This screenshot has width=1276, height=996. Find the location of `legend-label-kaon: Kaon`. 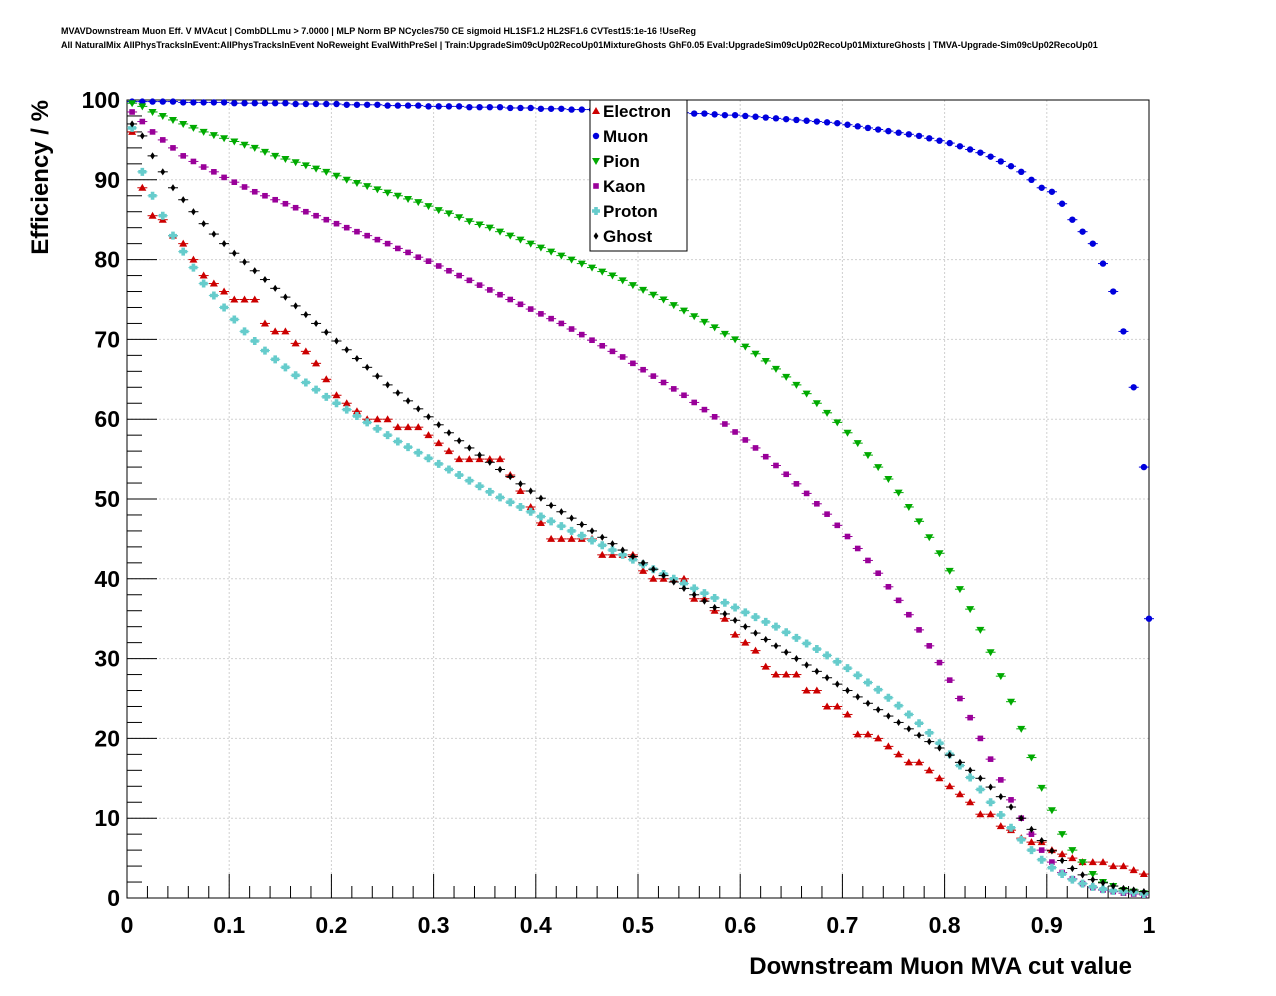

legend-label-kaon: Kaon is located at coordinates (624, 186).